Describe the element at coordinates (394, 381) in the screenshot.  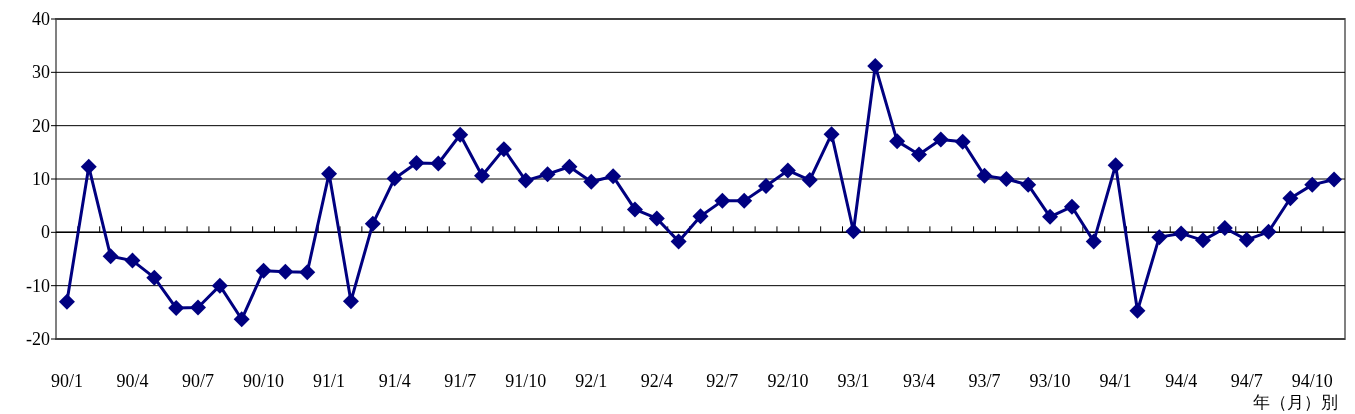
I see `x-tick-label: 91/4` at that location.